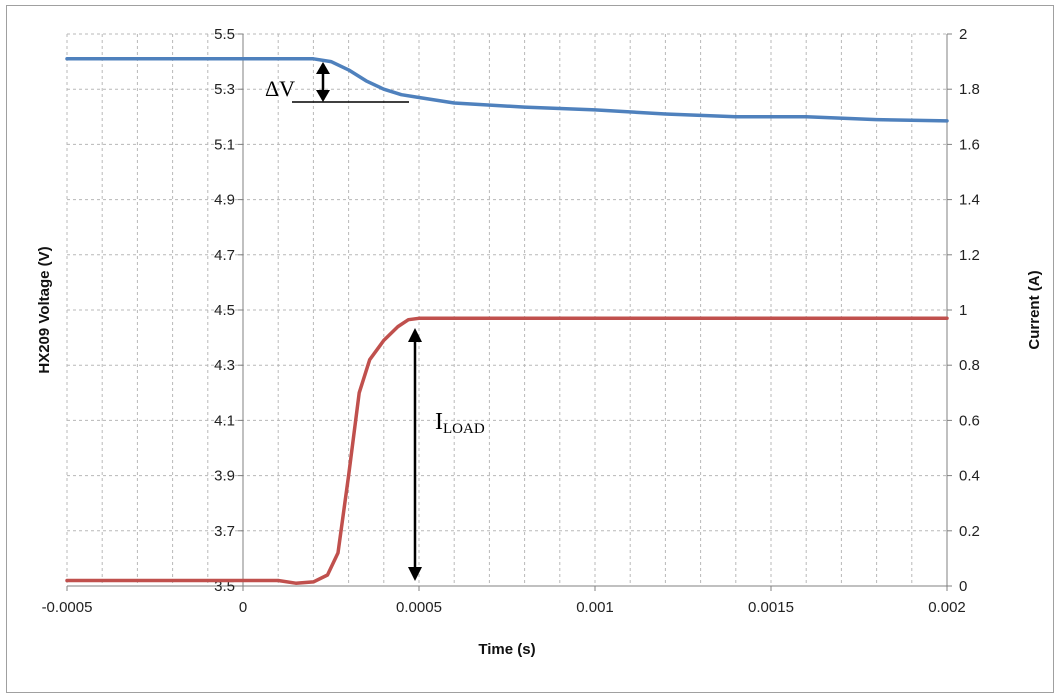 The height and width of the screenshot is (700, 1061). I want to click on y-left-tick-label: 4.9, so click(224, 200).